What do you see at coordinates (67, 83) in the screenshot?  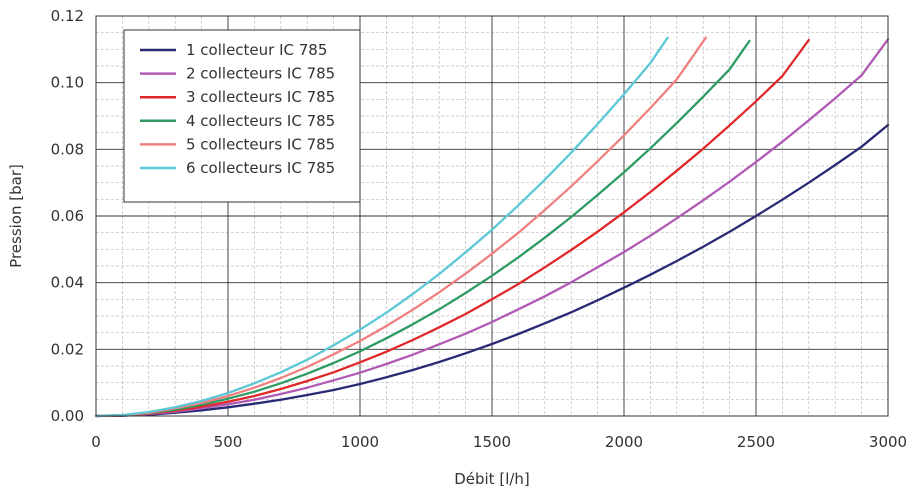 I see `y-tick-label: 0.10` at bounding box center [67, 83].